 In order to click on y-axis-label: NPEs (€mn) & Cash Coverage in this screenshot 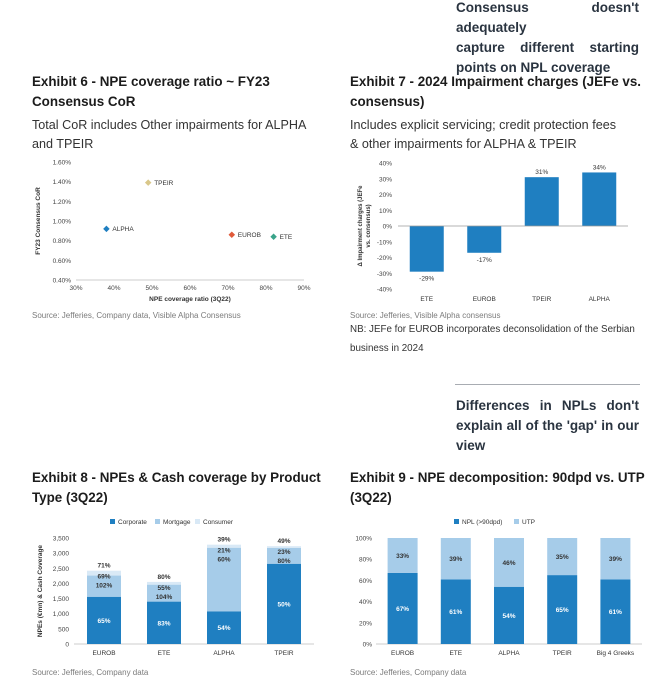, I will do `click(40, 591)`.